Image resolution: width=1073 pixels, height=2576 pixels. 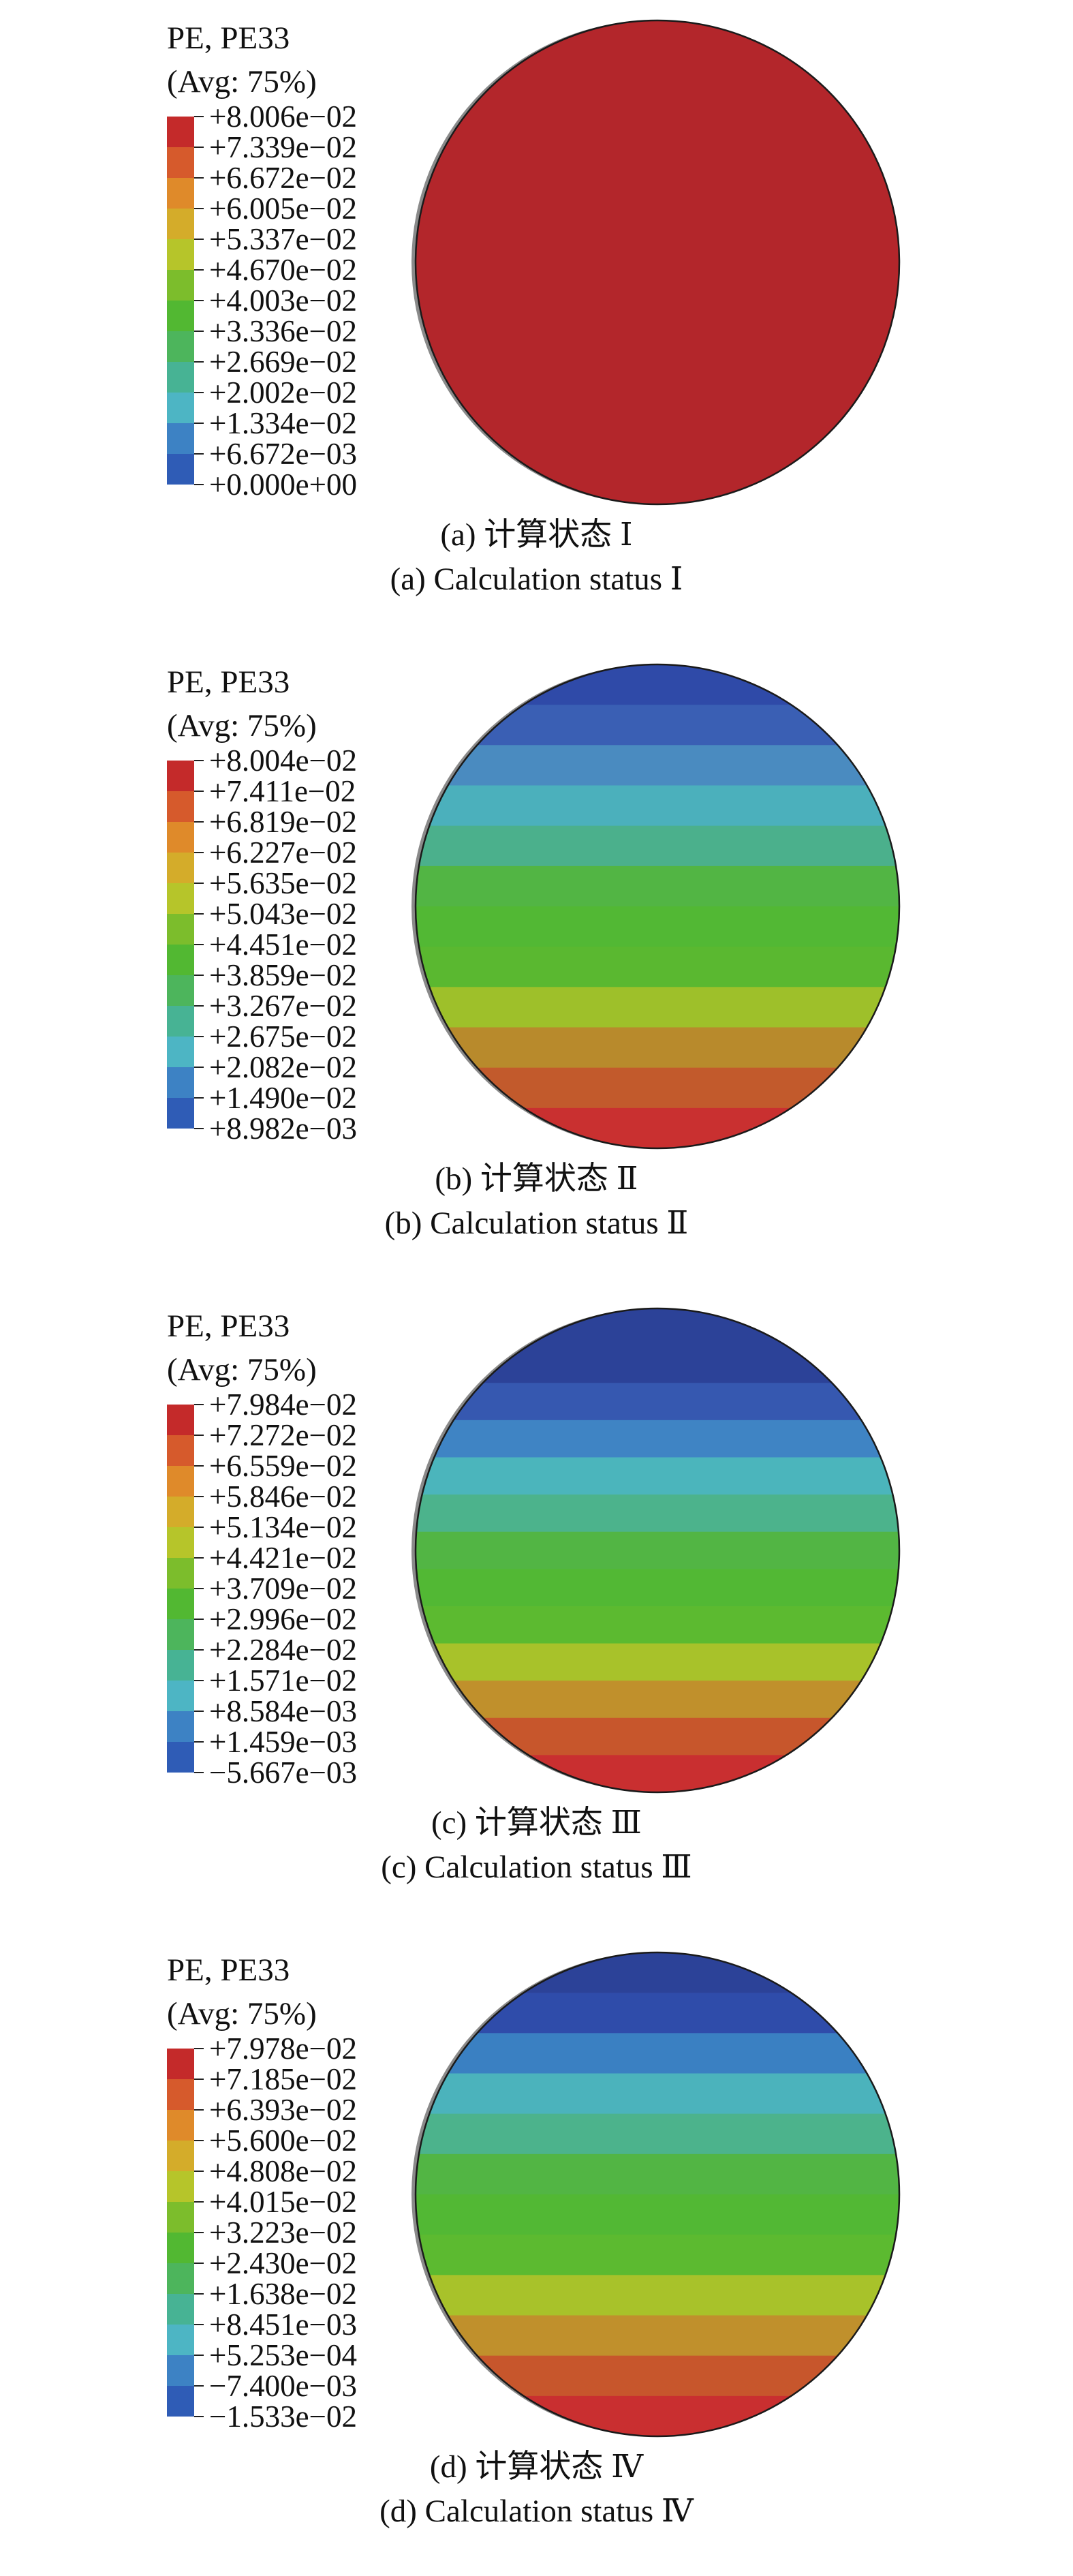 I want to click on legend-label: +2.675e−02, so click(x=283, y=1036).